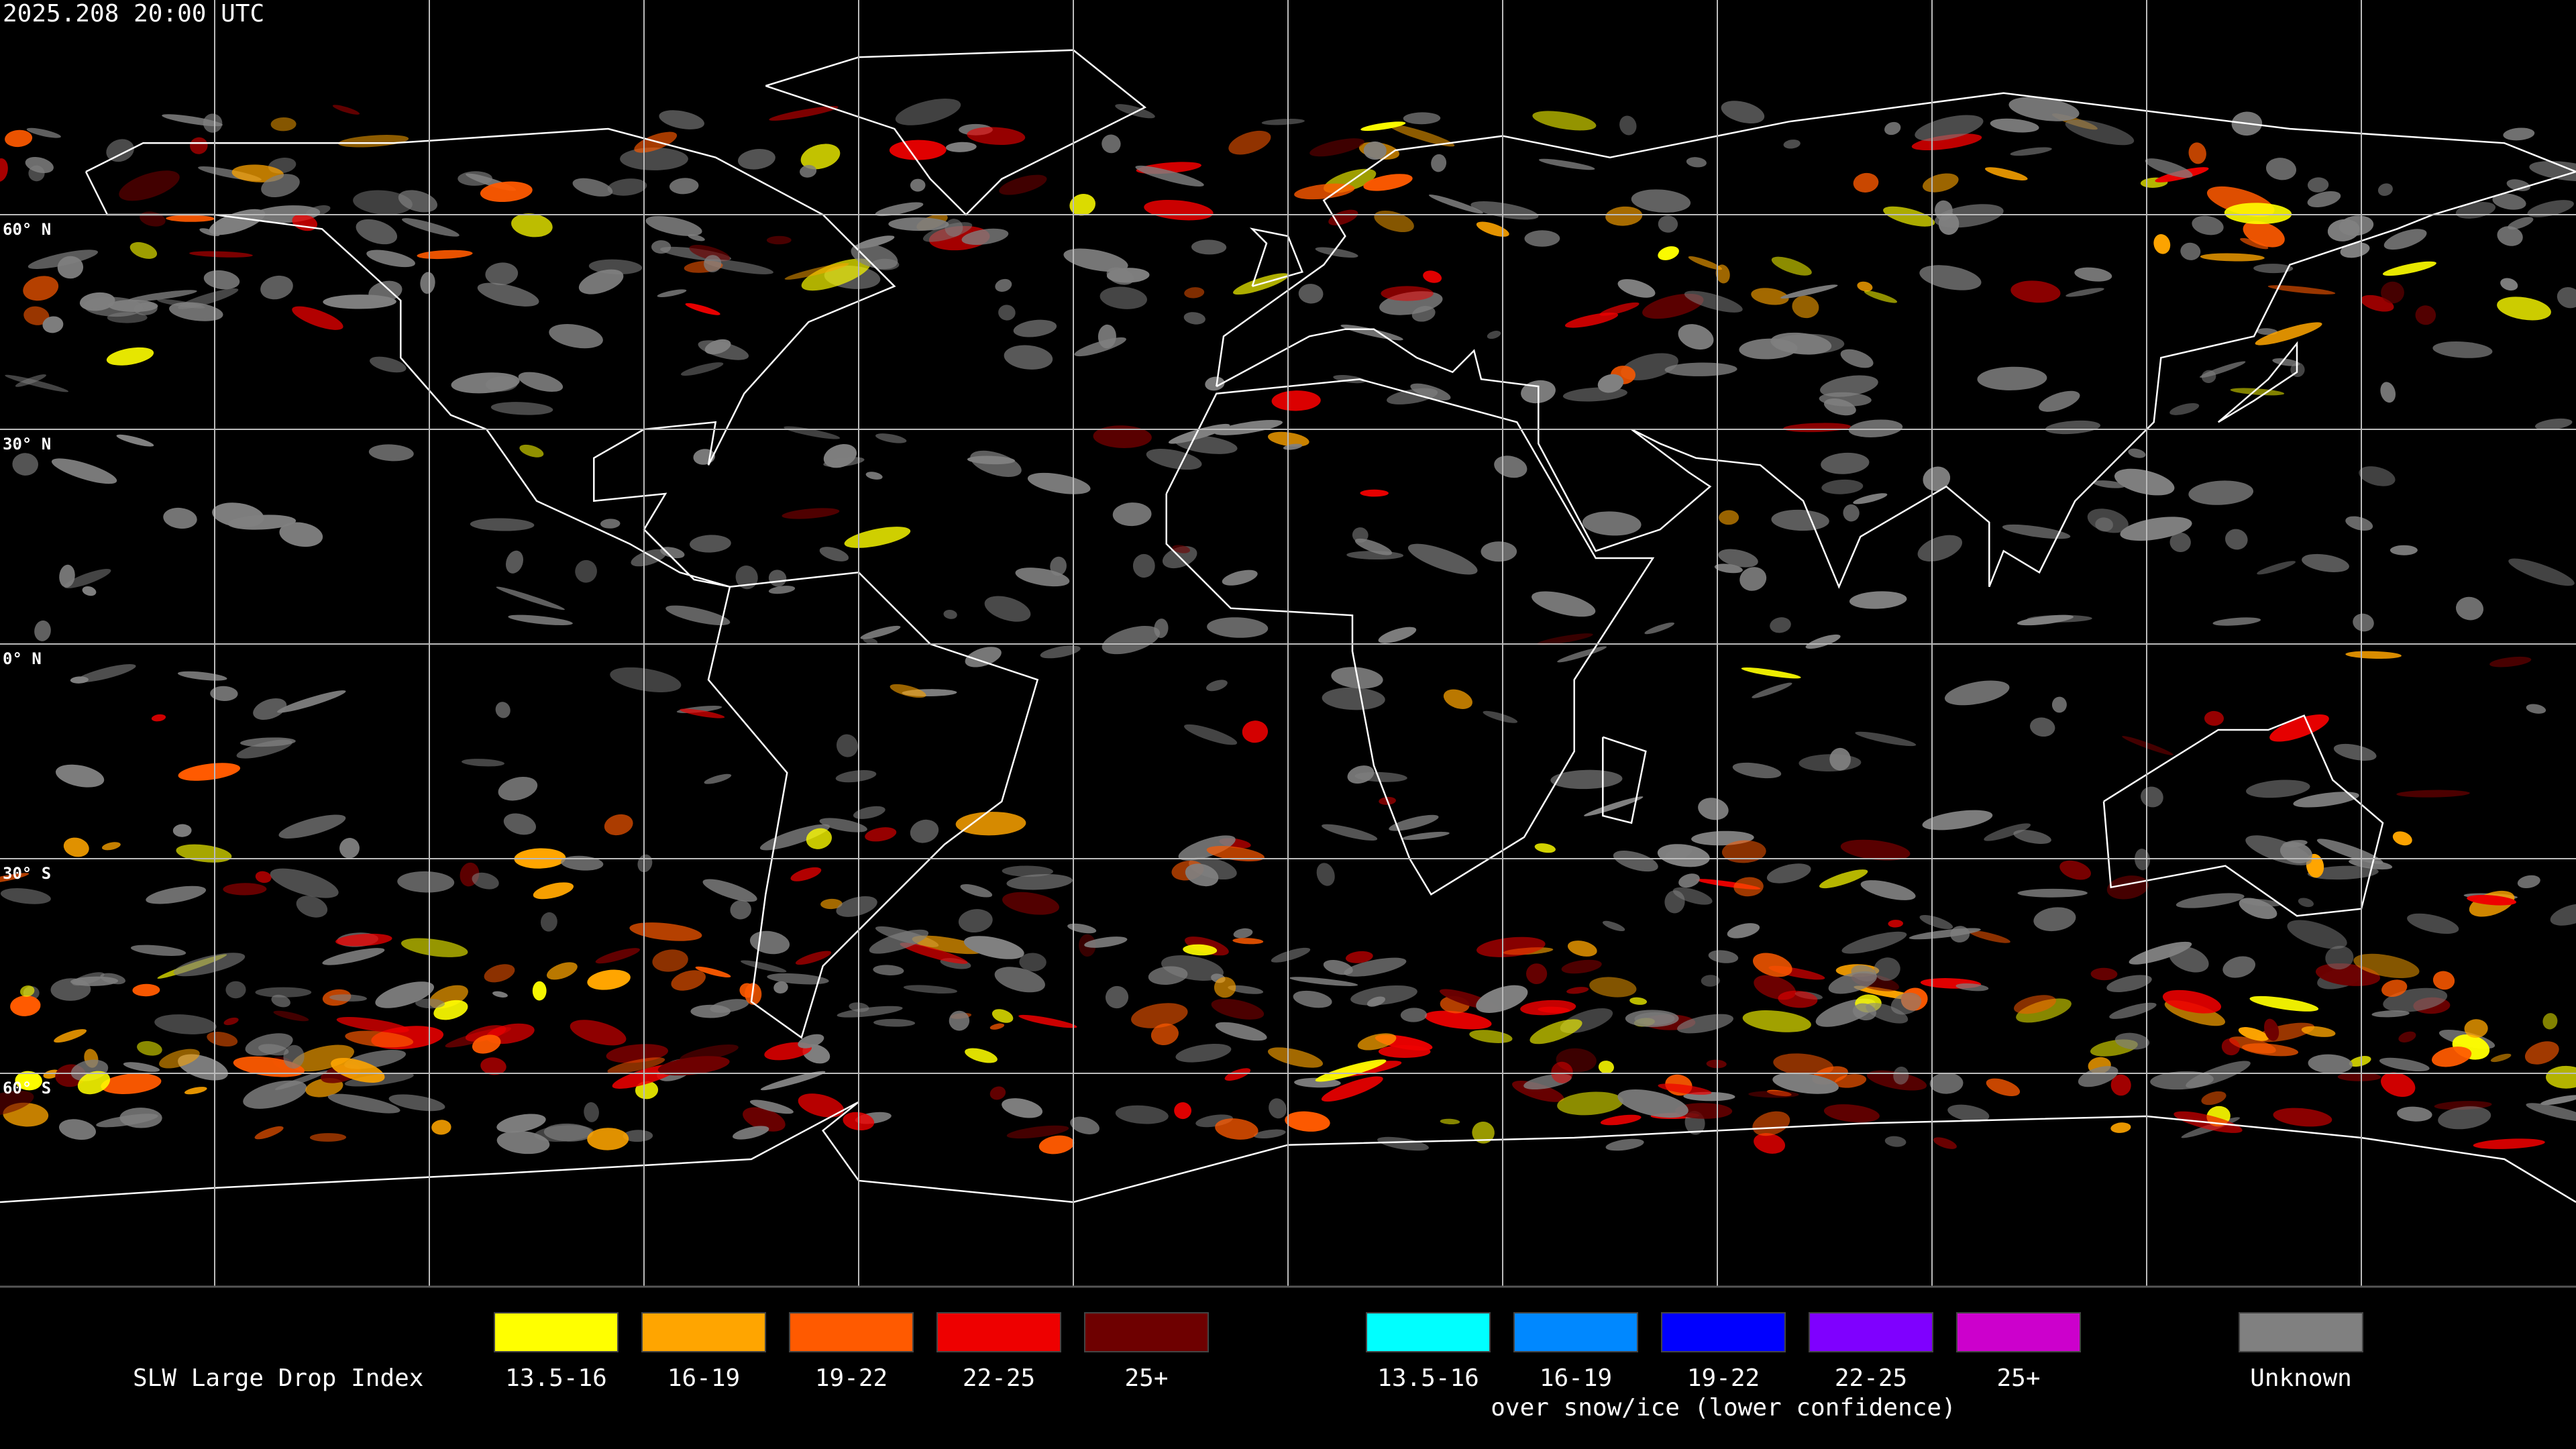  I want to click on legend-label: 22-25, so click(999, 1378).